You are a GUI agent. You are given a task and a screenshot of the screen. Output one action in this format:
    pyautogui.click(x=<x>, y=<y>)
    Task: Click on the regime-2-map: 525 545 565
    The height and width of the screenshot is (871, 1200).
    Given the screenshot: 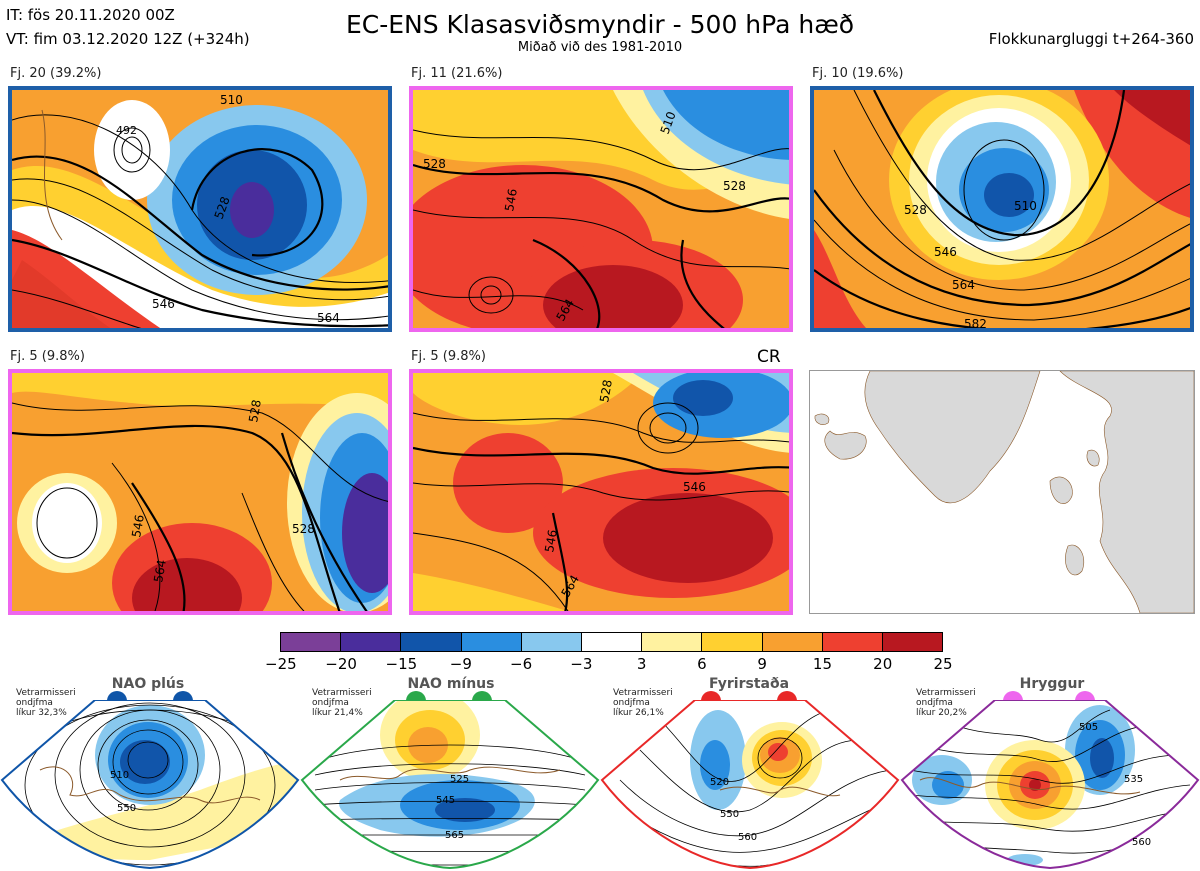 What is the action you would take?
    pyautogui.click(x=450, y=785)
    